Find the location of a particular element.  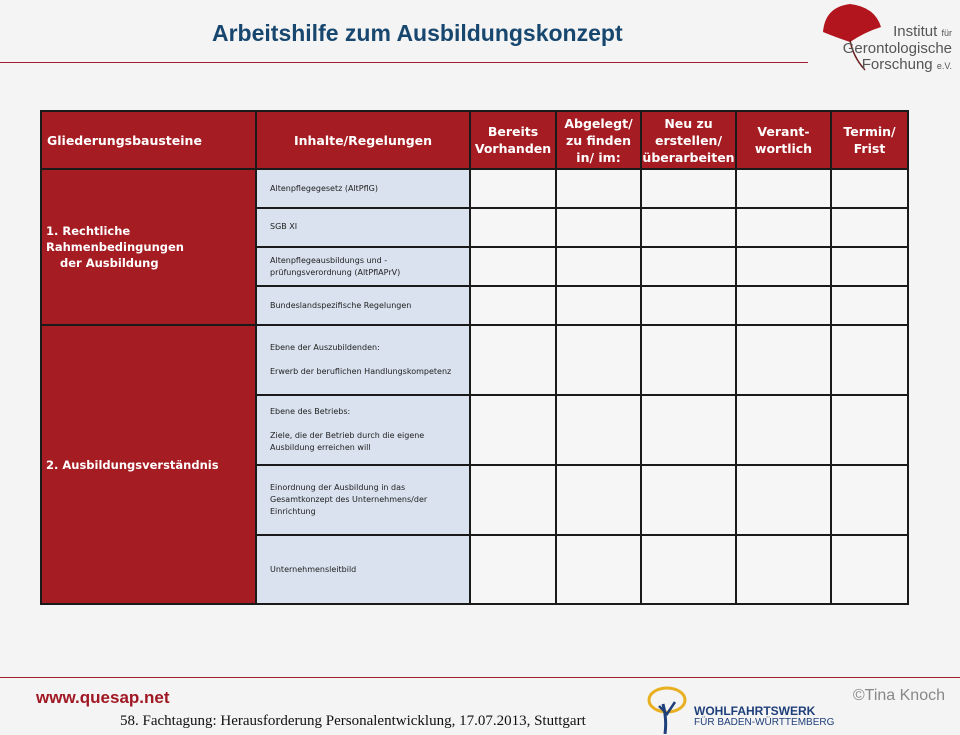

table-row: Unternehmensleitbild is located at coordinates (475, 569).